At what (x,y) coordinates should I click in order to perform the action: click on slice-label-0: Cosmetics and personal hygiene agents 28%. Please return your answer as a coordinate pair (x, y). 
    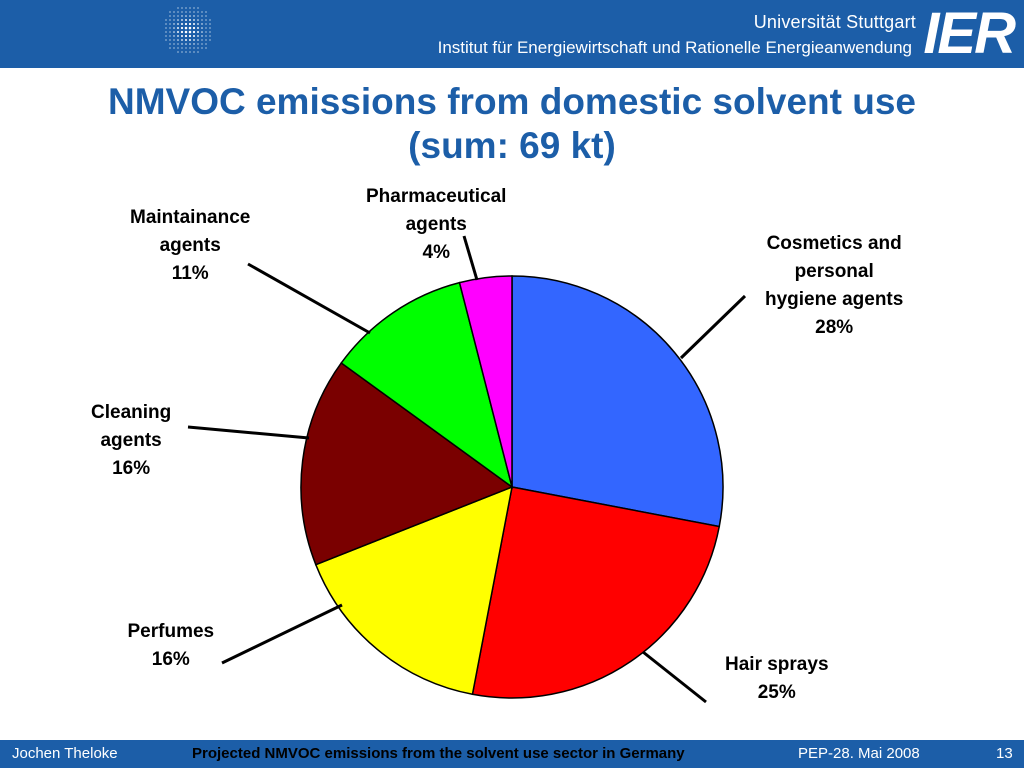
    Looking at the image, I should click on (834, 286).